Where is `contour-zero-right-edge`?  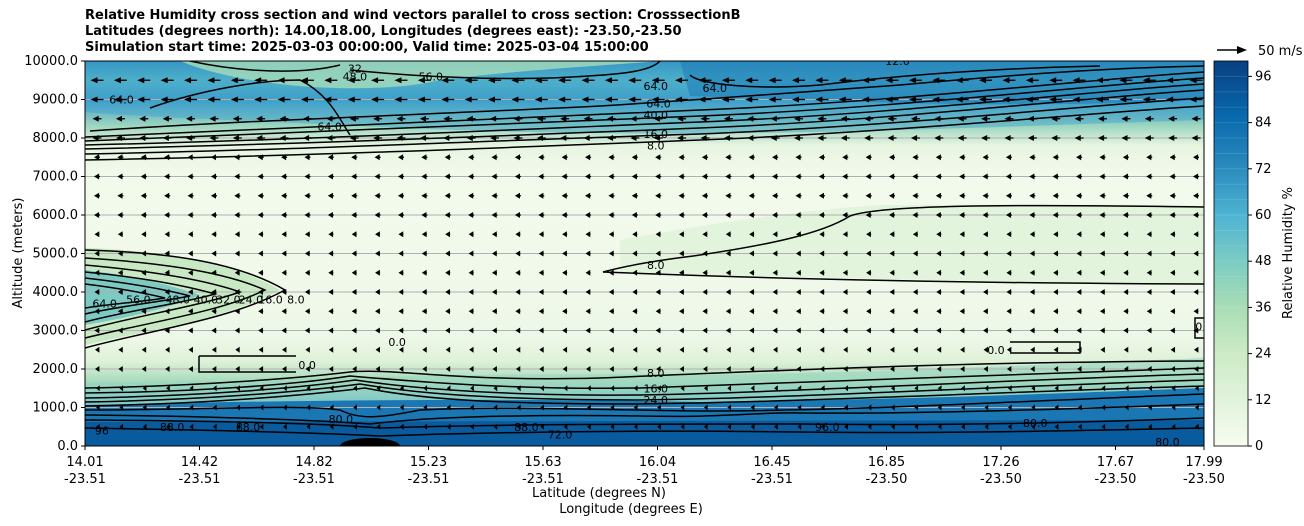
contour-zero-right-edge is located at coordinates (1199, 328).